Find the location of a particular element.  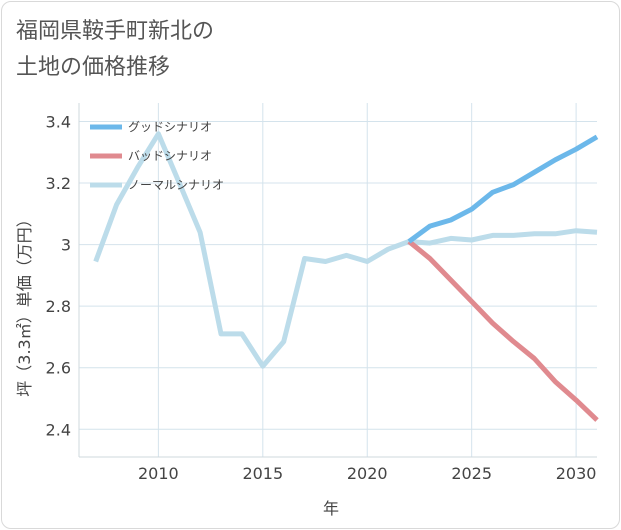

x-axis-title: 年 is located at coordinates (331, 508).